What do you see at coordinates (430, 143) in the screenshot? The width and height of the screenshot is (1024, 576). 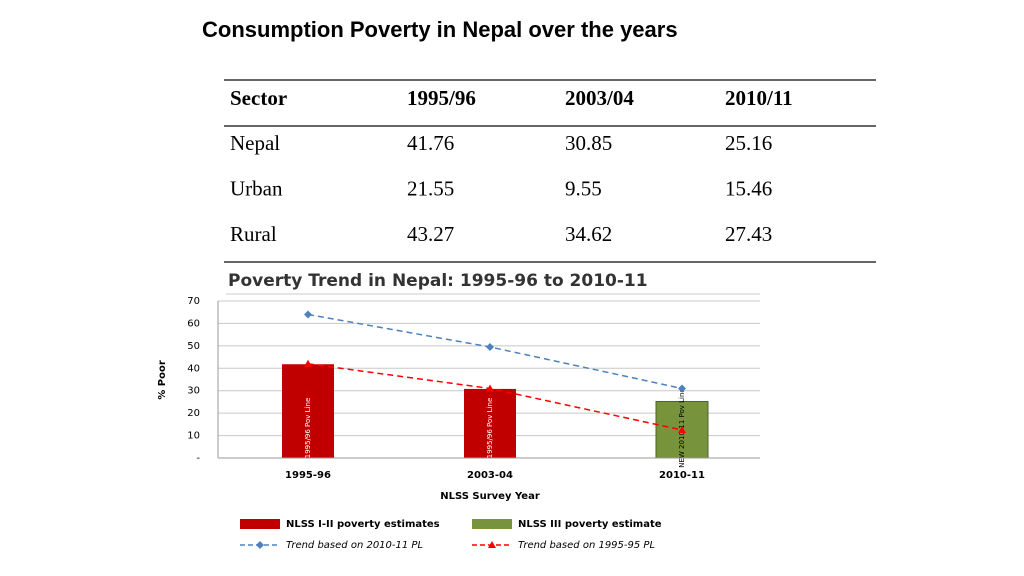 I see `table-cell: 41.76` at bounding box center [430, 143].